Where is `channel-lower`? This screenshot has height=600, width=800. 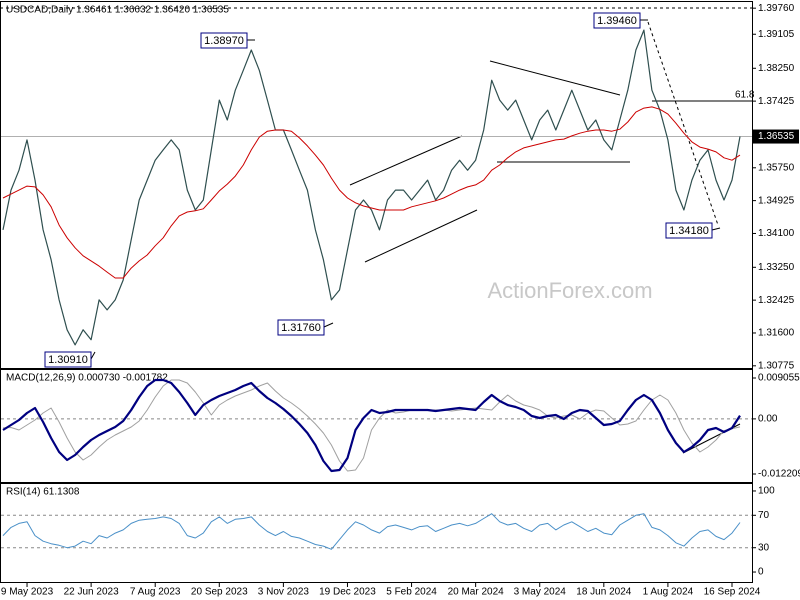
channel-lower is located at coordinates (421, 236).